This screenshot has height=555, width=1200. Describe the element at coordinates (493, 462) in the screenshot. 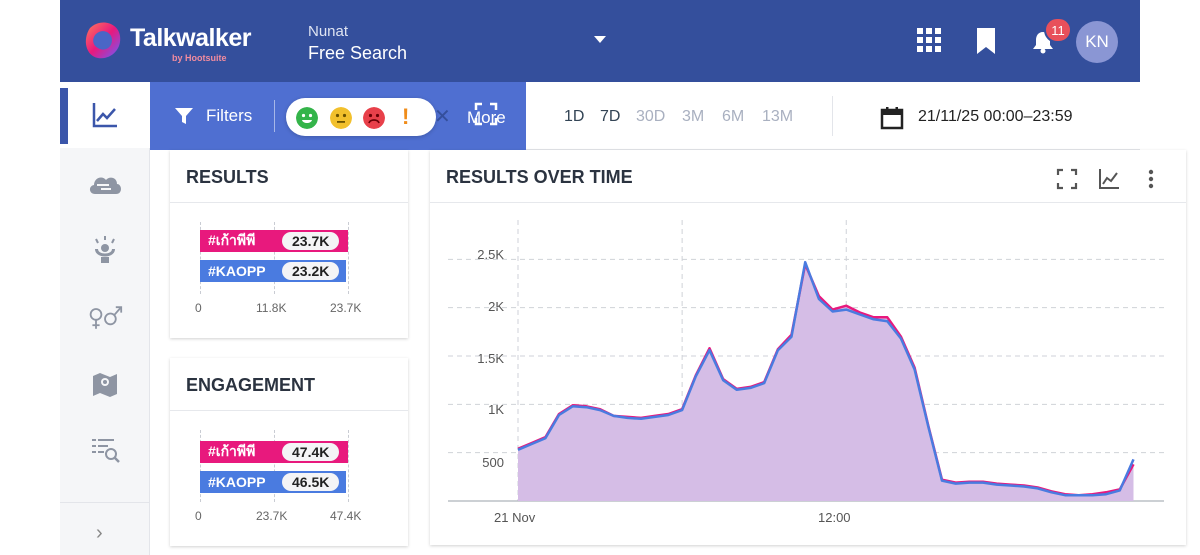

I see `y-tick-label: 500` at that location.